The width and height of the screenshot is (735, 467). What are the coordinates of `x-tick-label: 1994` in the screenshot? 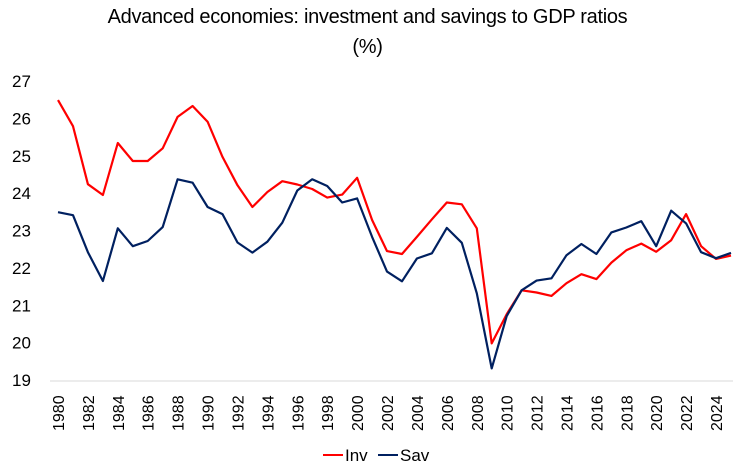 It's located at (268, 413).